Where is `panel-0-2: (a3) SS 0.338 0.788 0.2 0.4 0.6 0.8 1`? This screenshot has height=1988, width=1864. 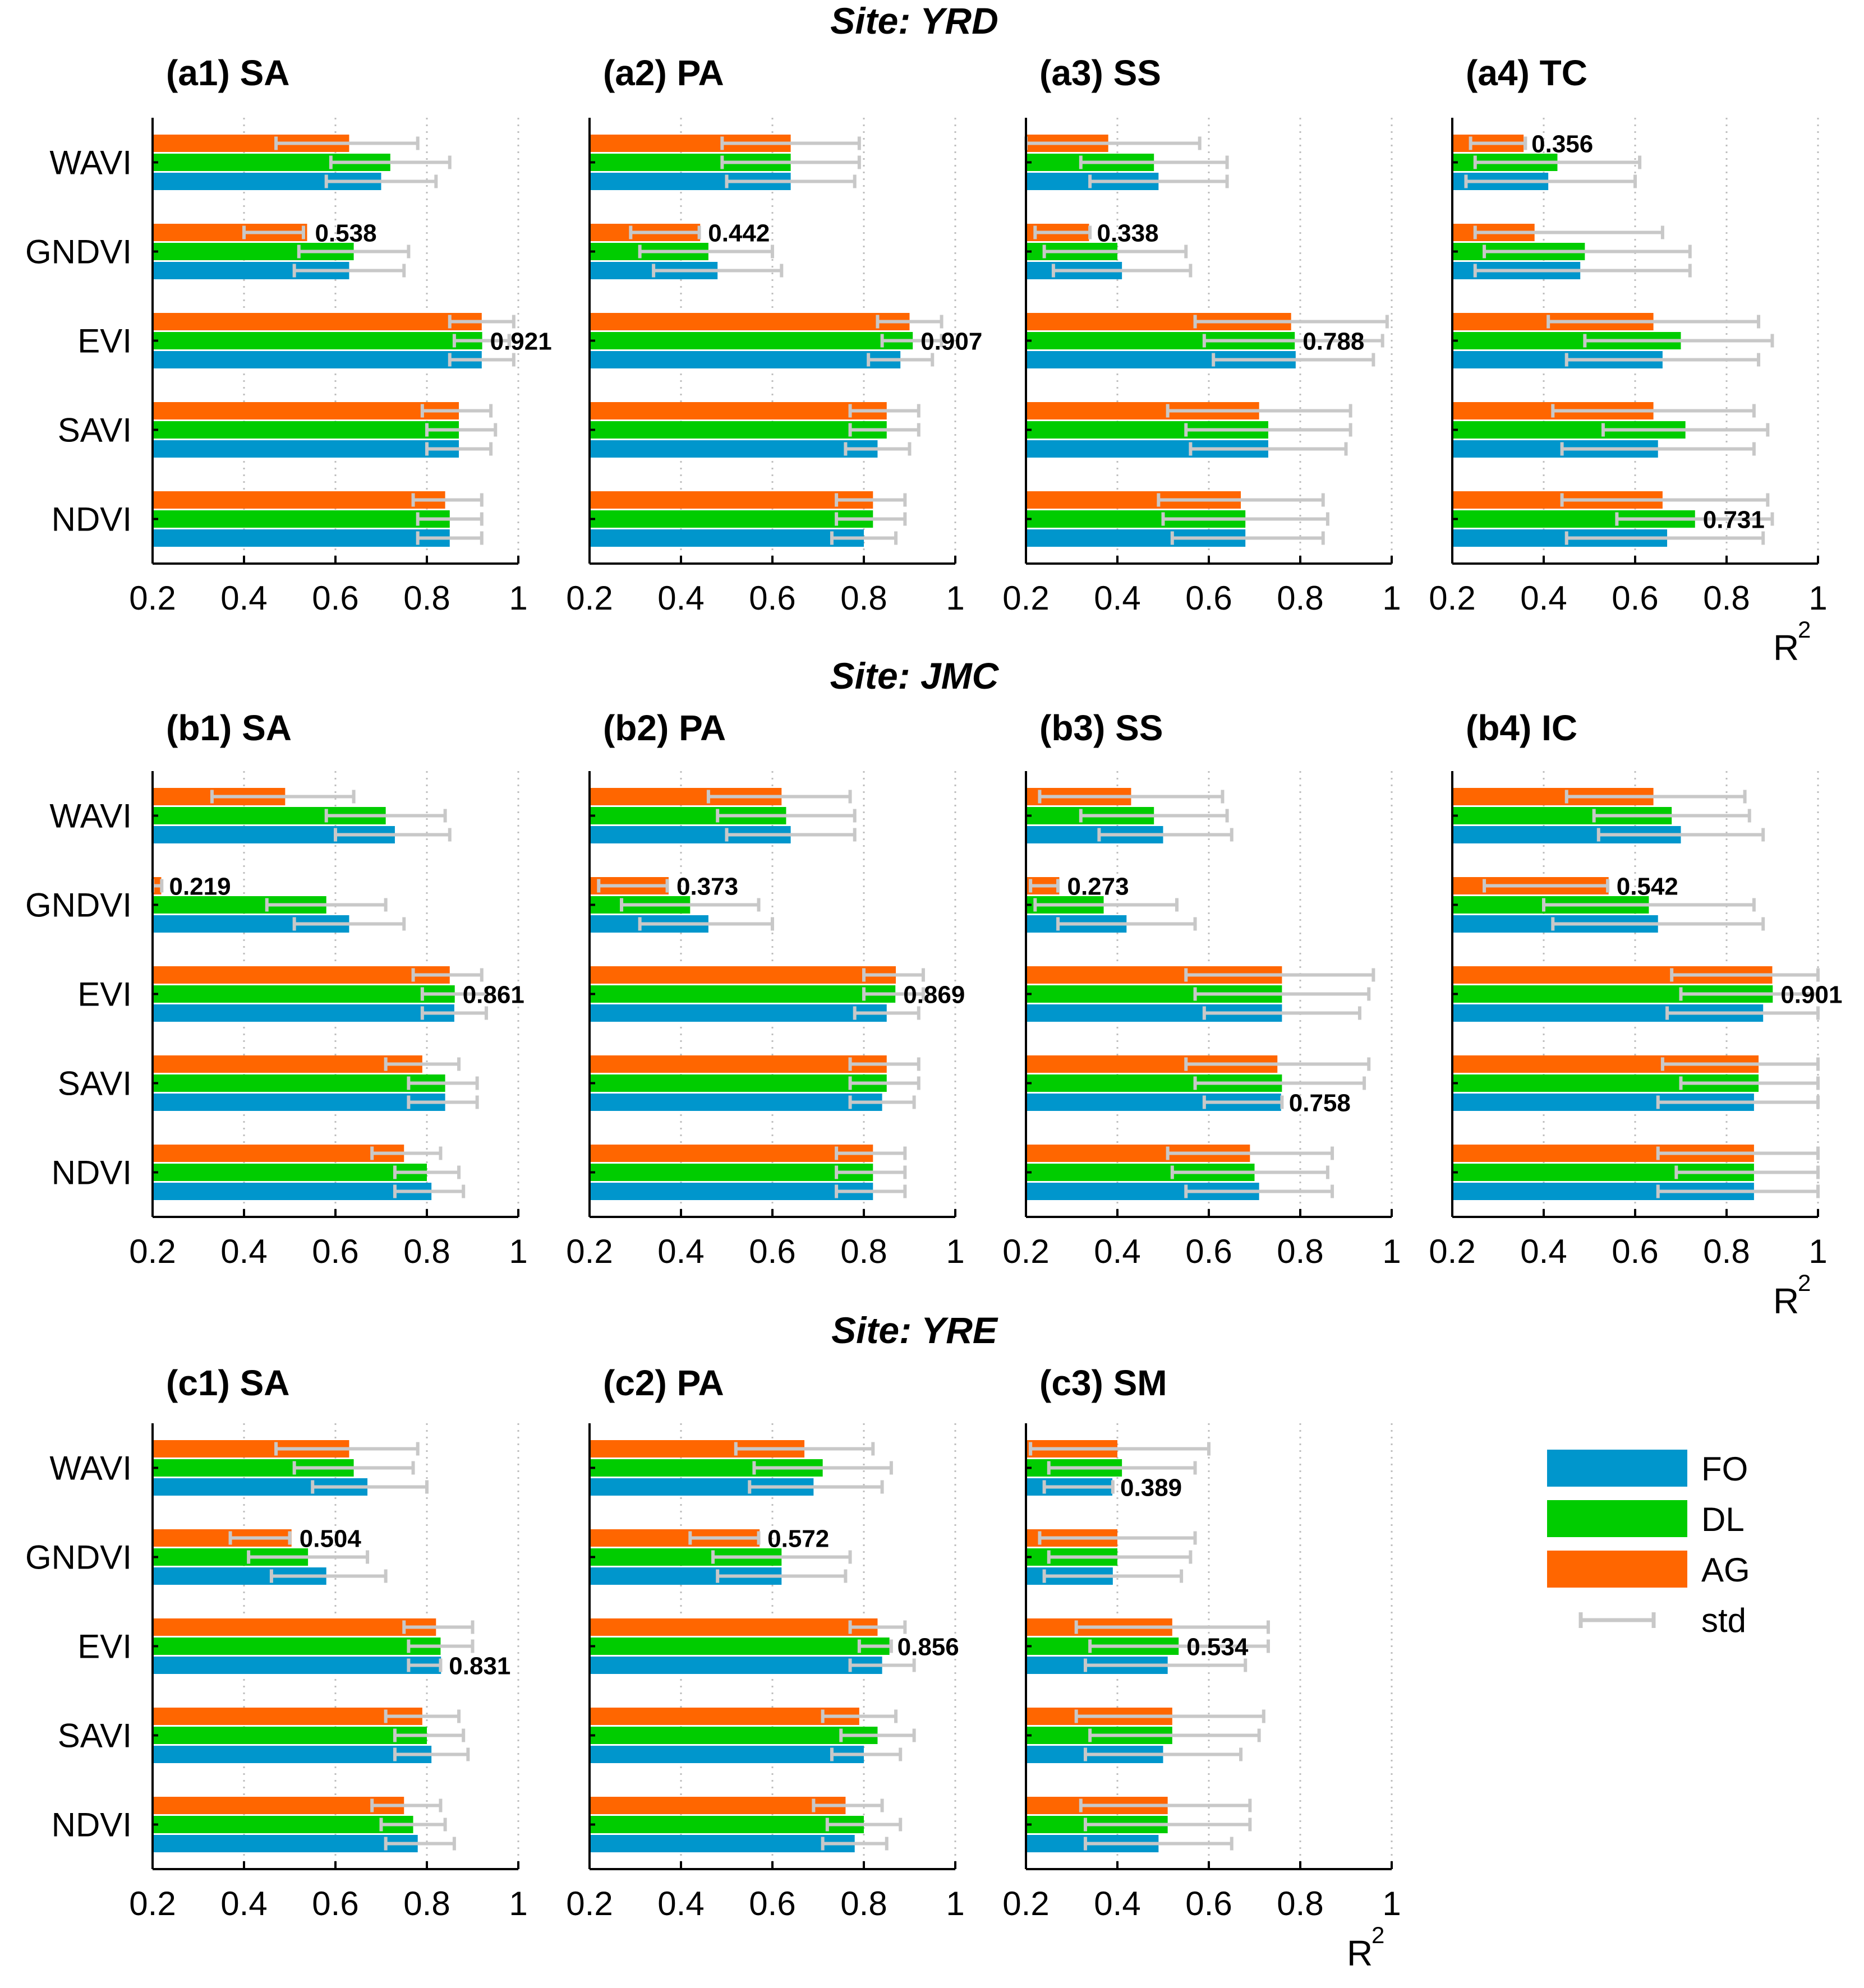 panel-0-2: (a3) SS 0.338 0.788 0.2 0.4 0.6 0.8 1 is located at coordinates (1202, 335).